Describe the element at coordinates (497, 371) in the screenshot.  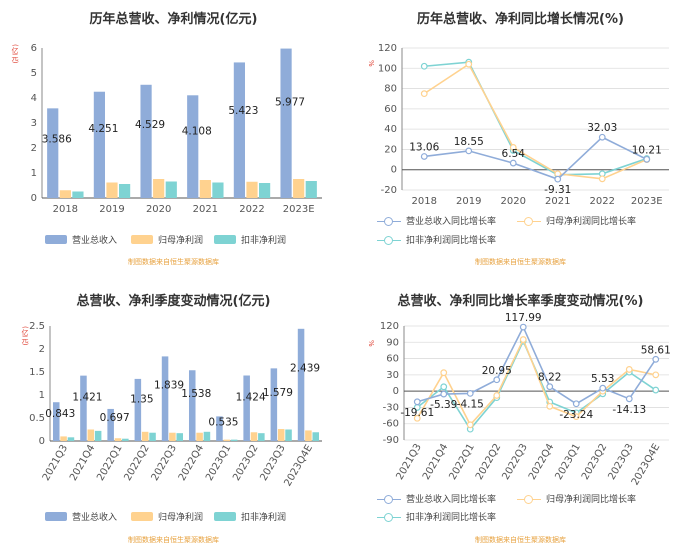
I see `data-label: 20.95` at that location.